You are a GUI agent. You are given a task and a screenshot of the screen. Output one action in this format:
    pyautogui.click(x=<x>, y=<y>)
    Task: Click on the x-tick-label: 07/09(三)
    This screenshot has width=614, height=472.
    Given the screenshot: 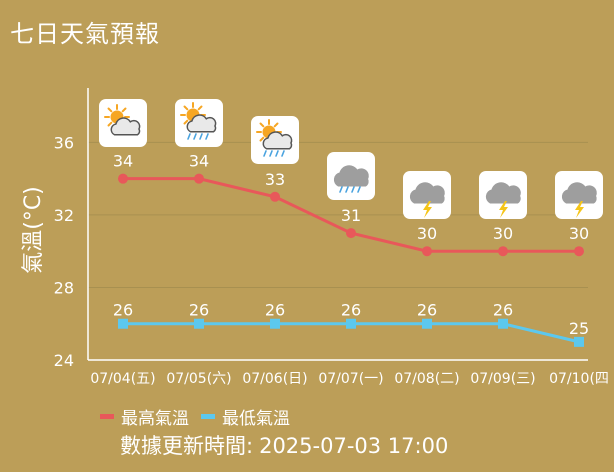 What is the action you would take?
    pyautogui.click(x=502, y=379)
    